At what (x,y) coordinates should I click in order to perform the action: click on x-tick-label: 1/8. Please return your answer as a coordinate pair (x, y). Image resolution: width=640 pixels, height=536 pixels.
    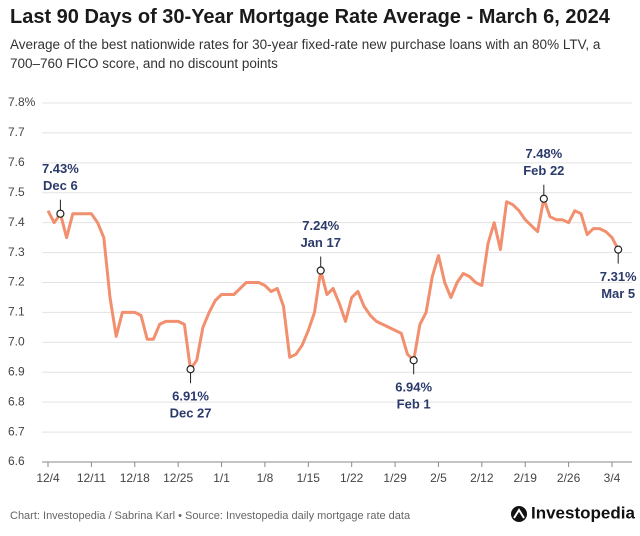
    Looking at the image, I should click on (265, 478).